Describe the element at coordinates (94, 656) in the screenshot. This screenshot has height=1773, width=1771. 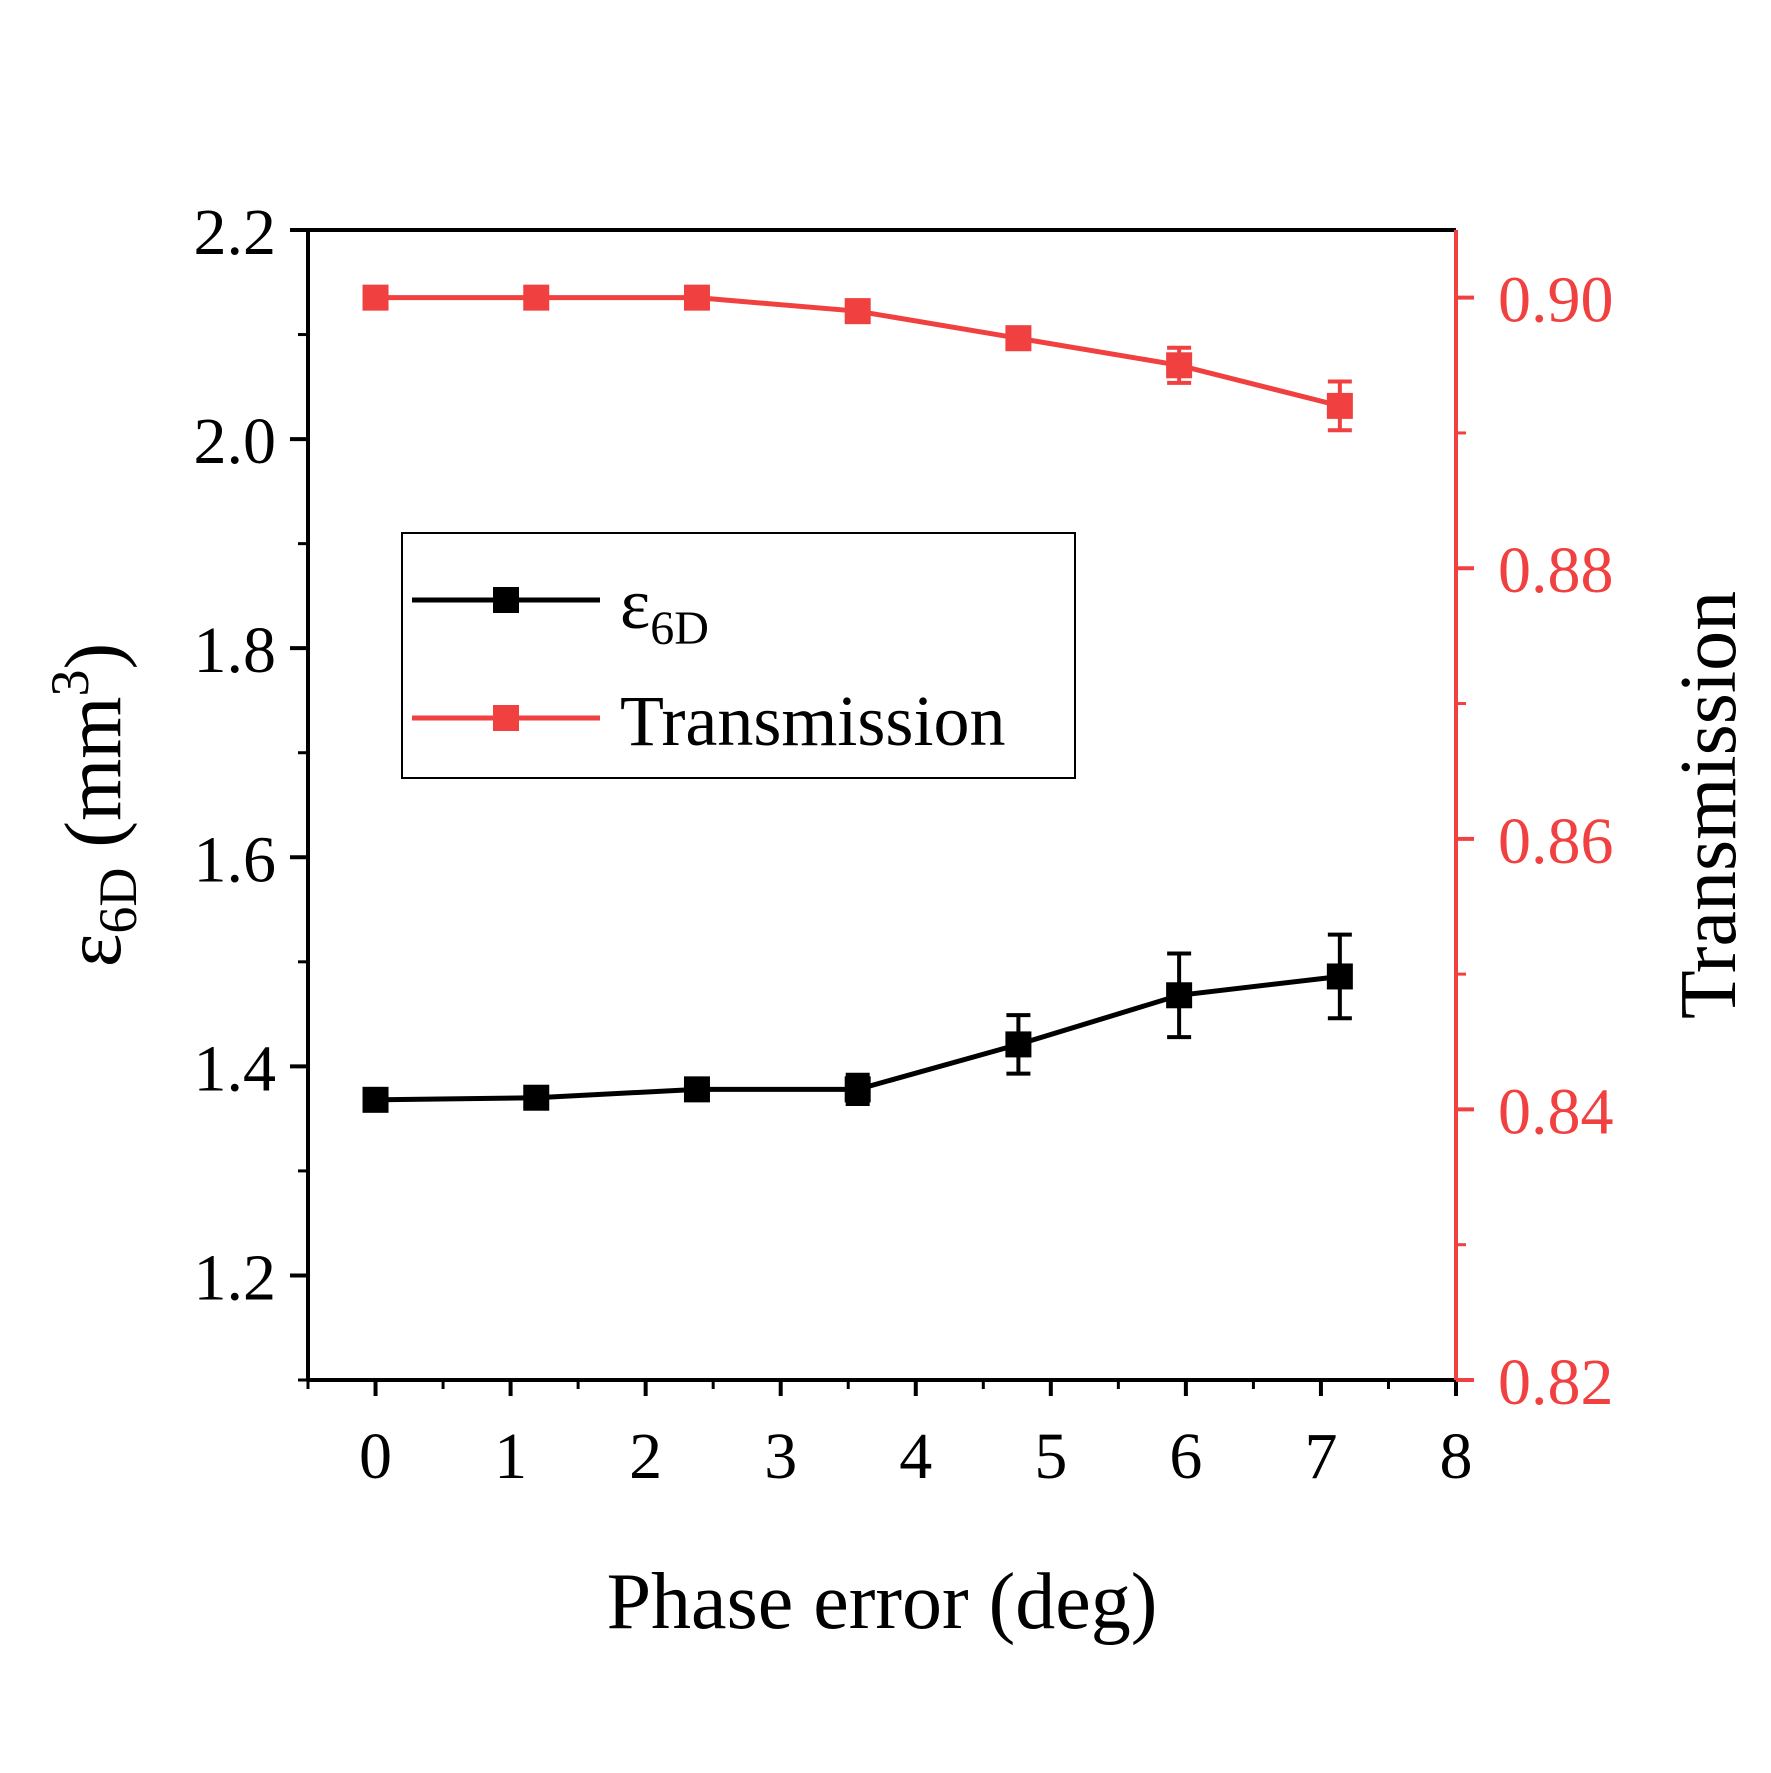
I see `left-axis-title-close: )` at that location.